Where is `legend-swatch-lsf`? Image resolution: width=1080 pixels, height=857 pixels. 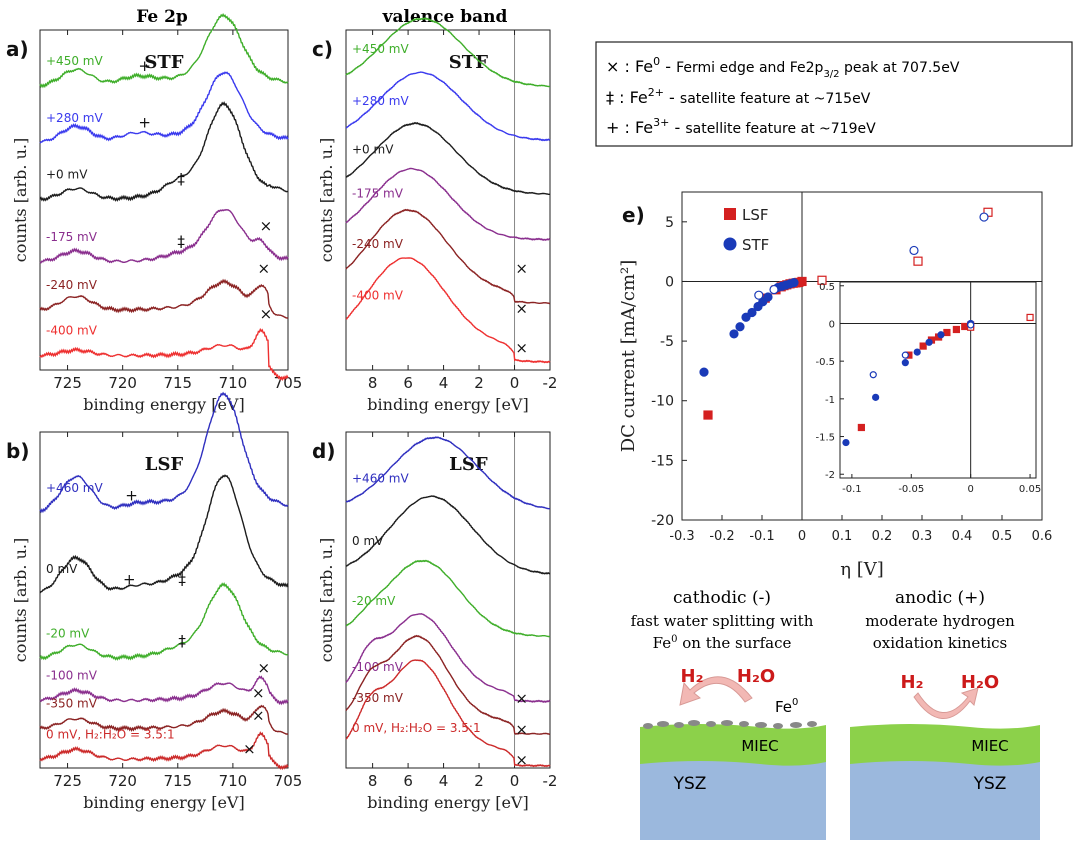 legend-swatch-lsf is located at coordinates (730, 214).